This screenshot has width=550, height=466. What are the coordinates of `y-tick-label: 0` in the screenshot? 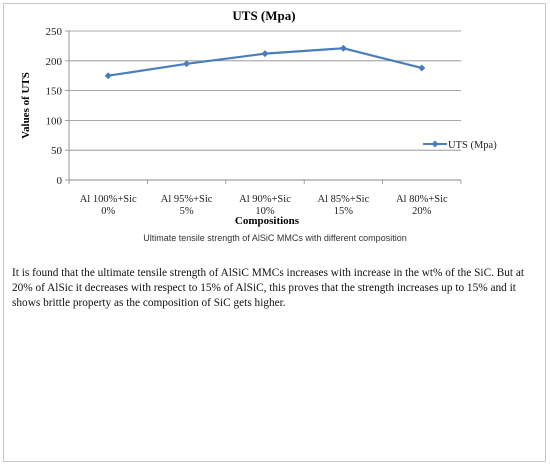 It's located at (60, 181).